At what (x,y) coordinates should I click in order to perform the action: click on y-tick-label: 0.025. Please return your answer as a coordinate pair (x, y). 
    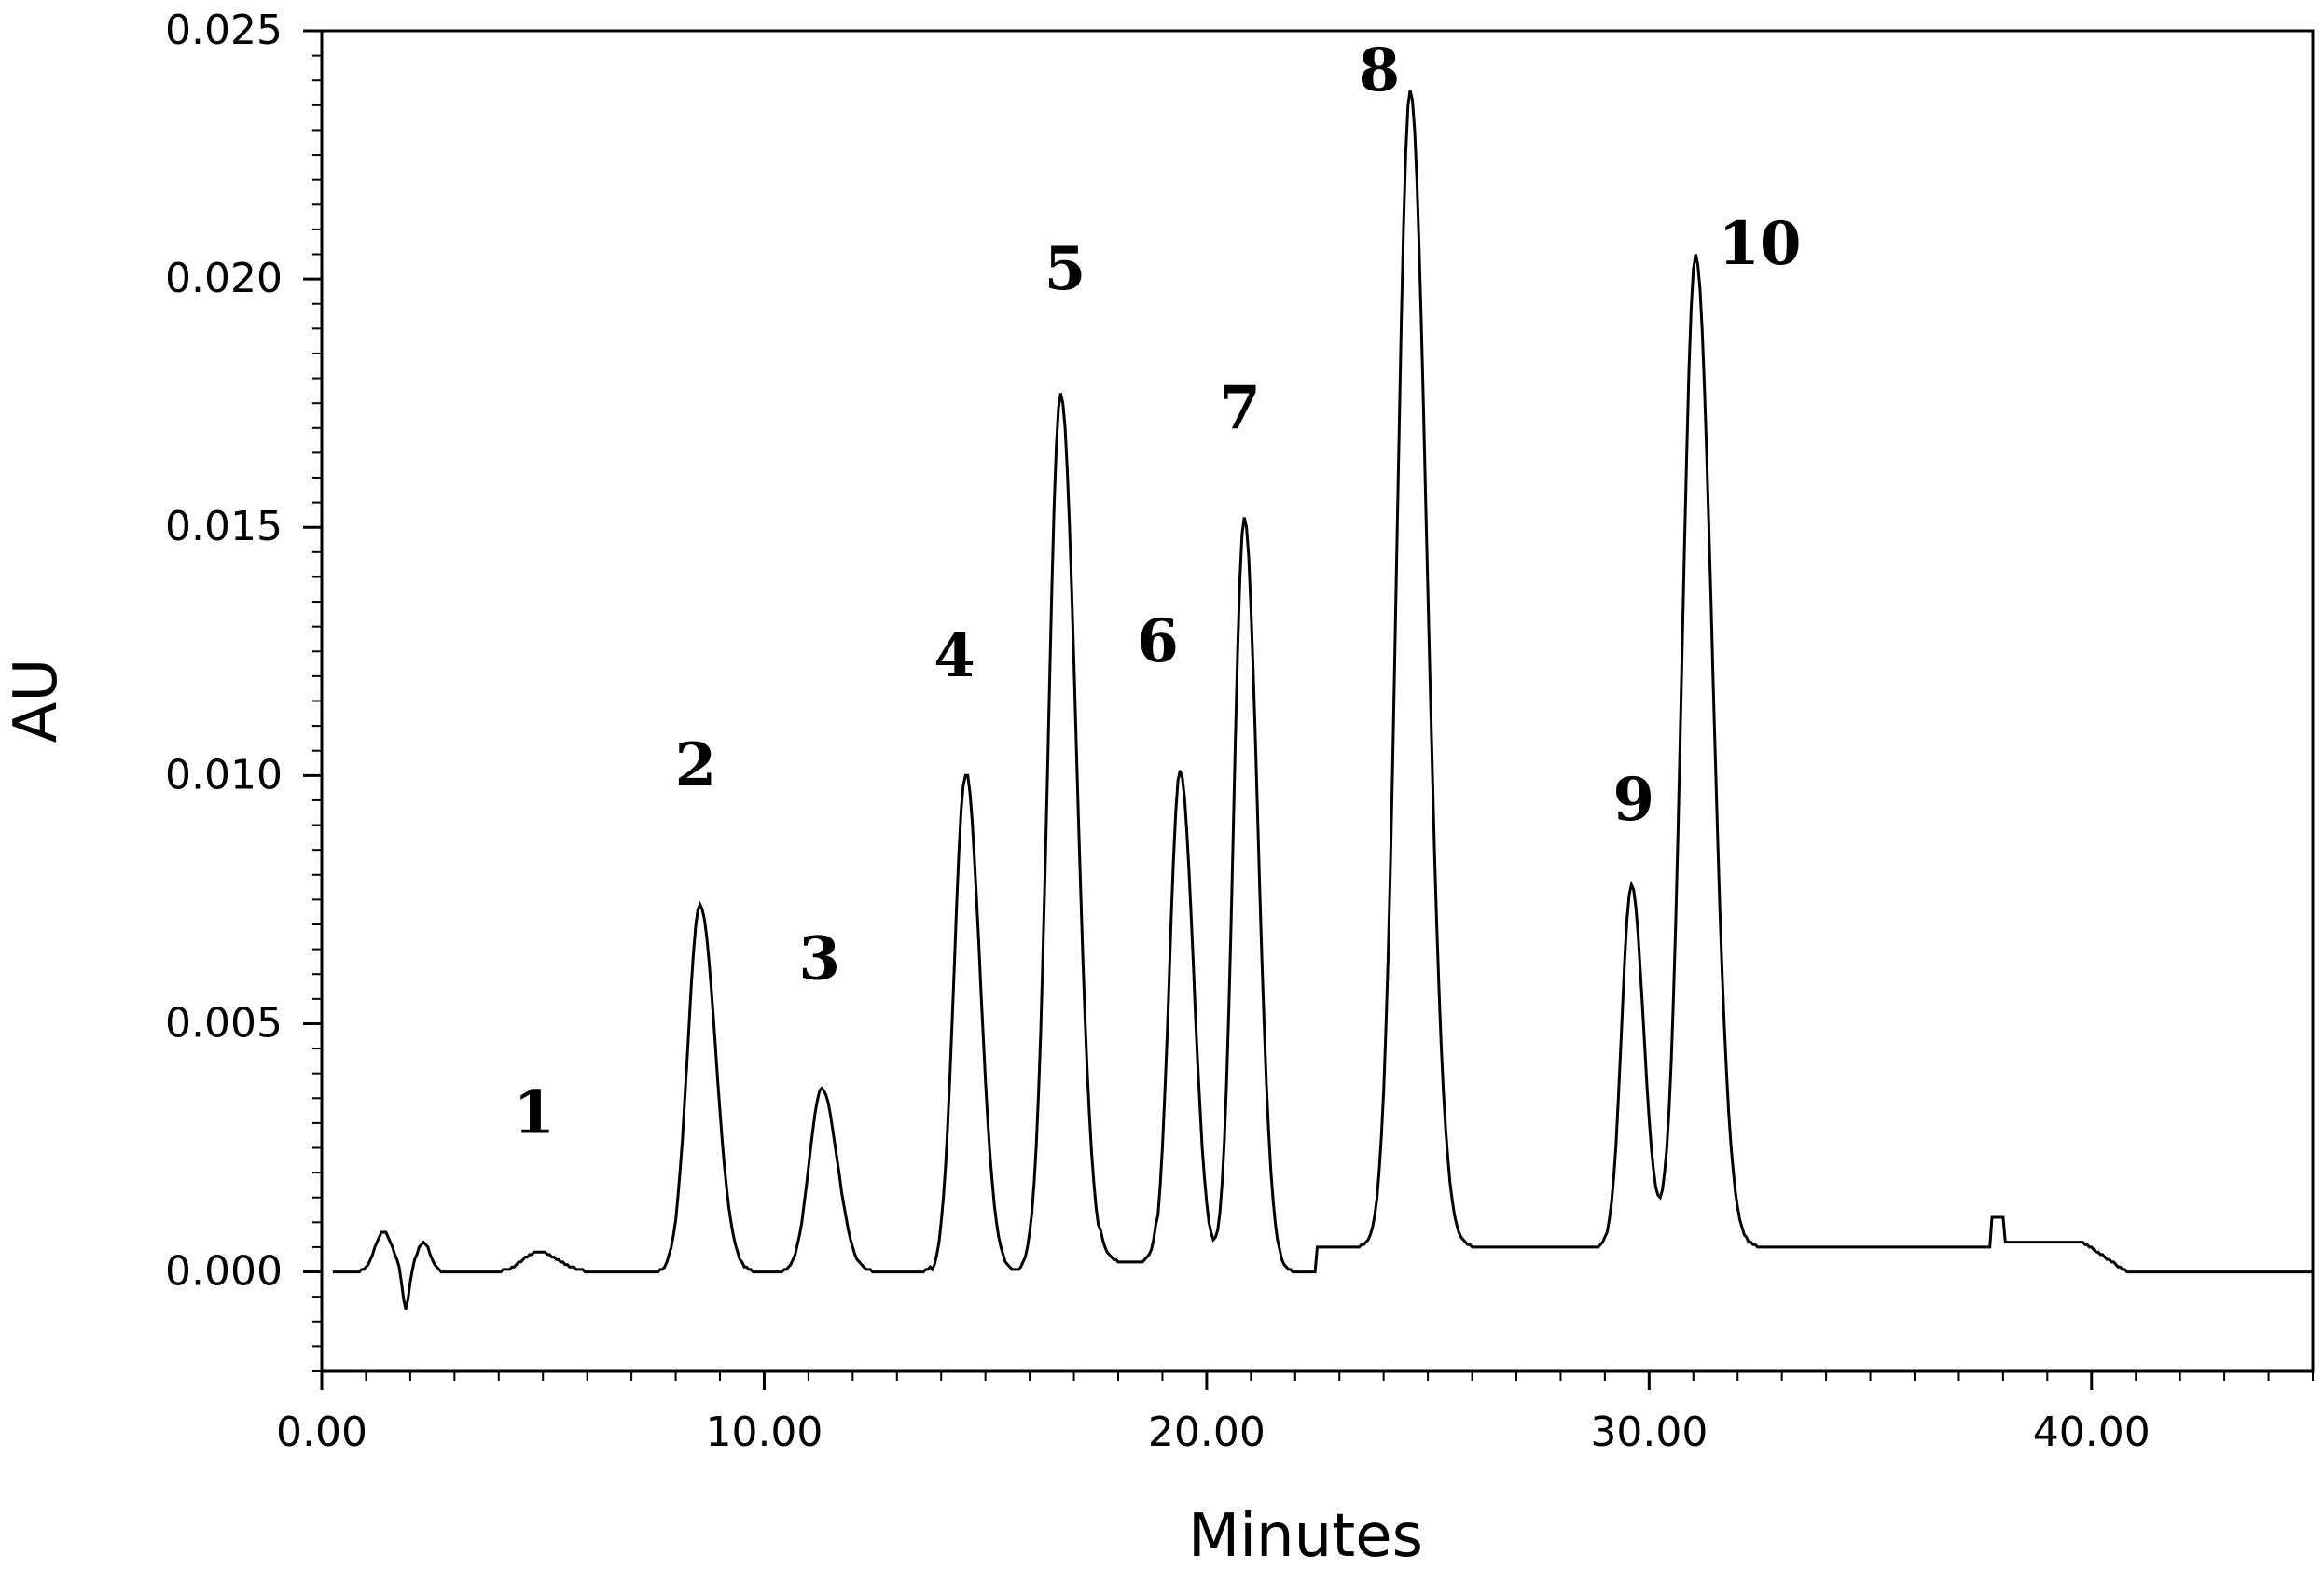
    Looking at the image, I should click on (224, 31).